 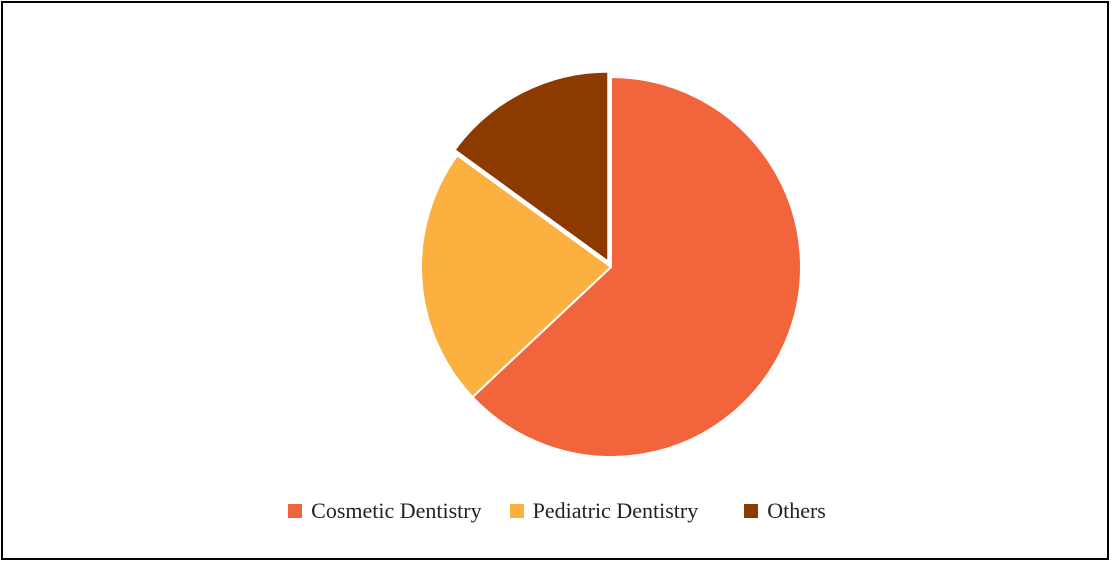 I want to click on legend-item-cosmetic-dentistry: Cosmetic Dentistry, so click(x=385, y=511).